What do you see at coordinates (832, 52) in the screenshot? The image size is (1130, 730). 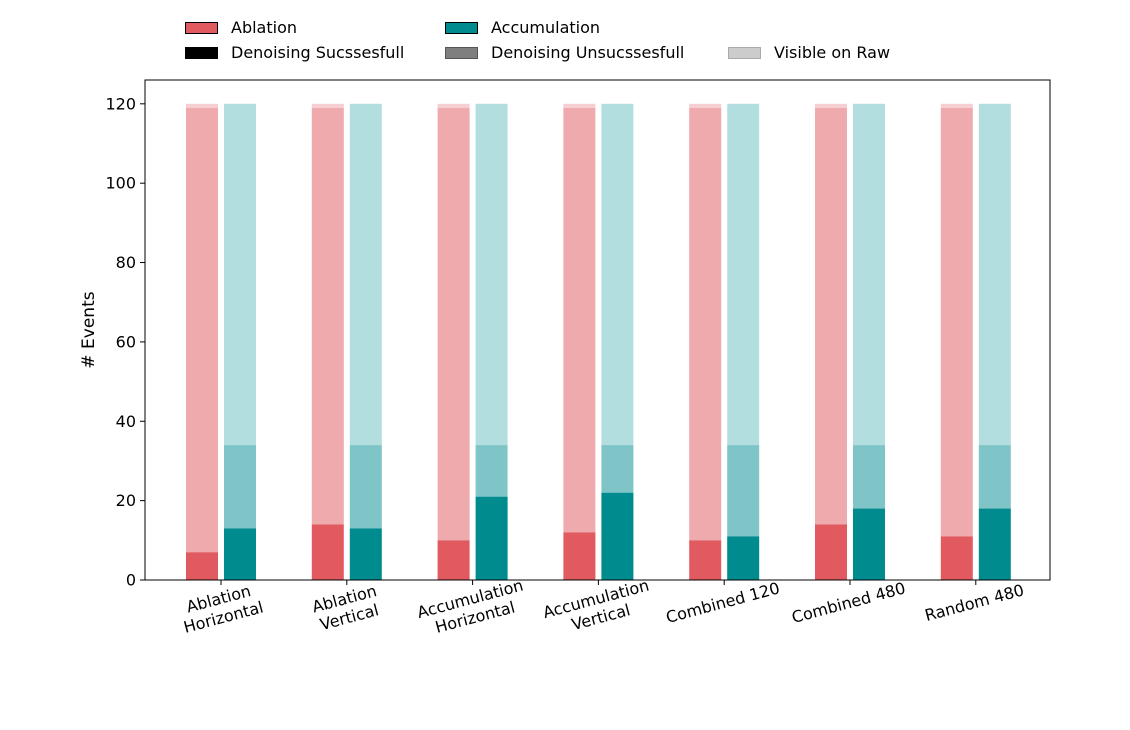 I see `legend-label-visible-on-raw: Visible on Raw` at bounding box center [832, 52].